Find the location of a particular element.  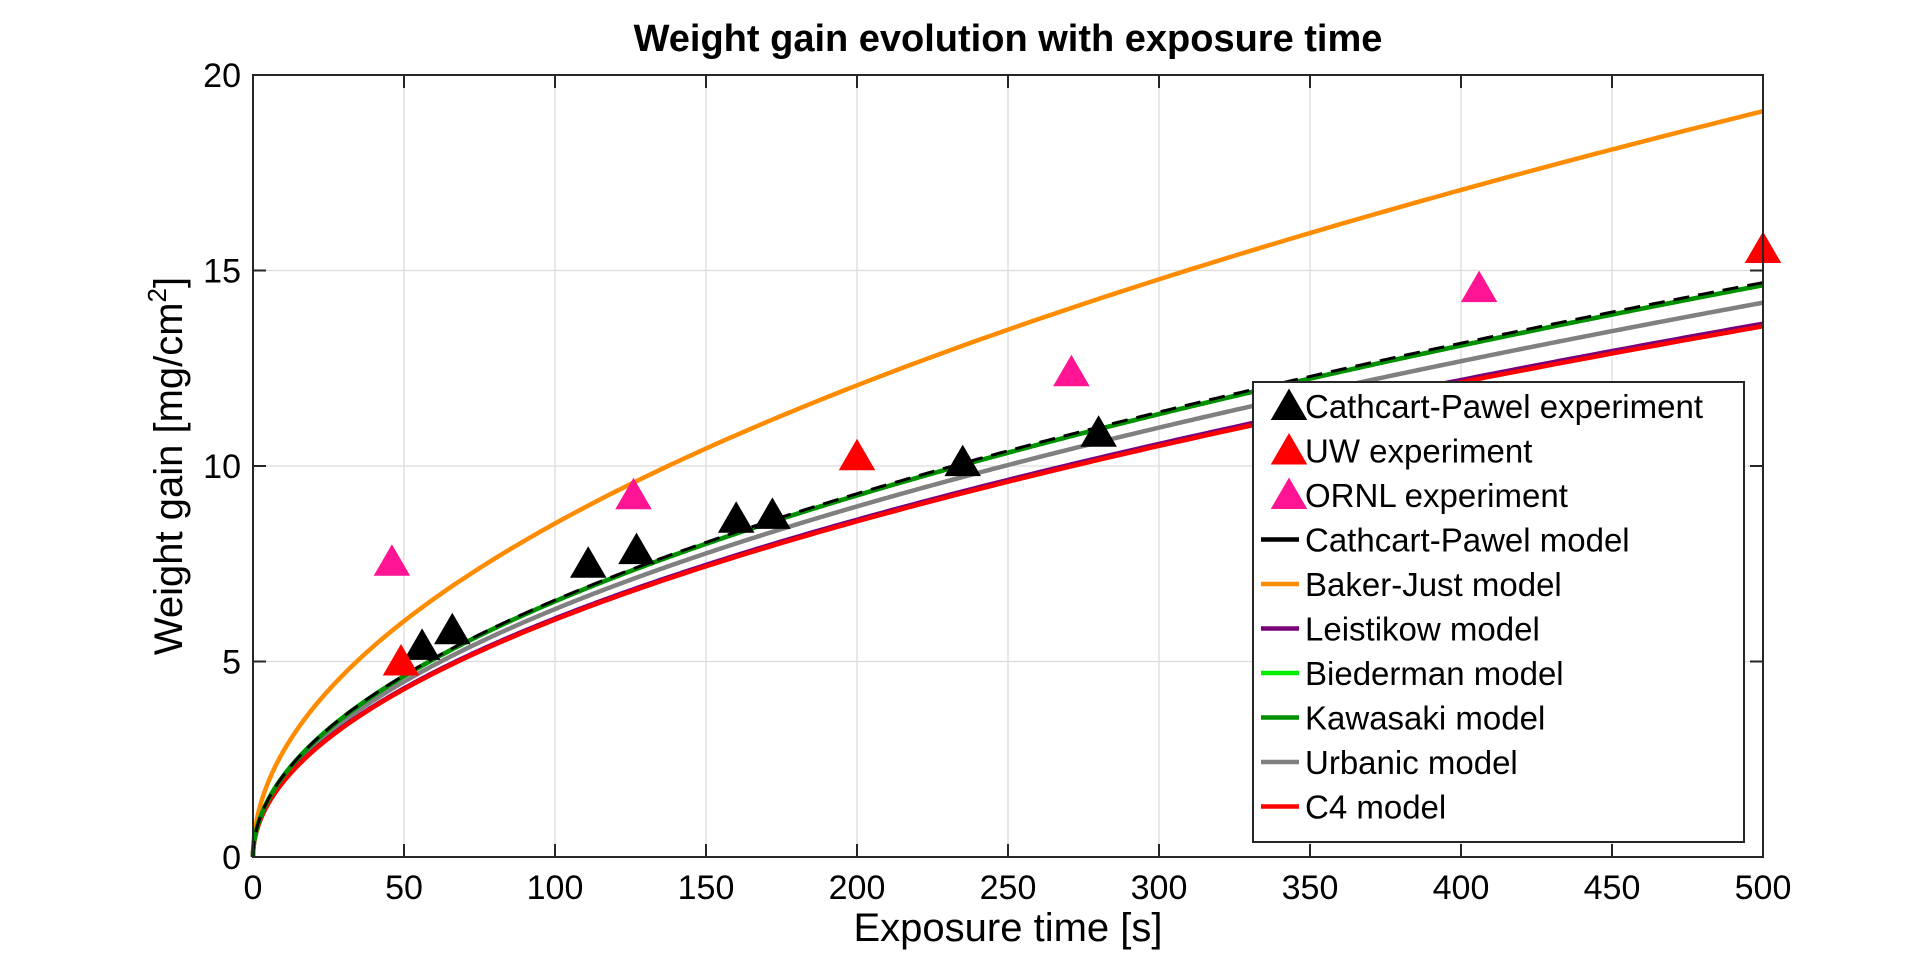

y-tick-label: 15 is located at coordinates (222, 272).